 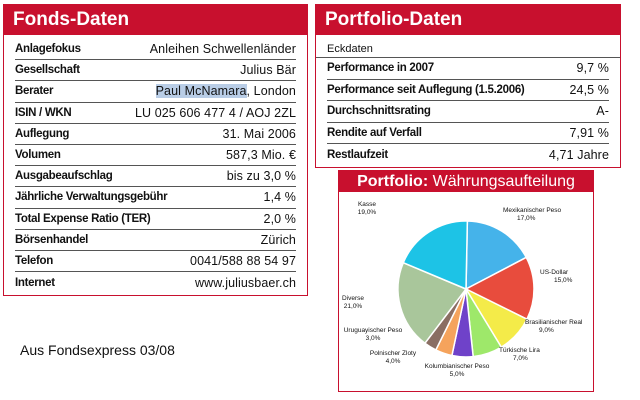 I want to click on slice-label: Türkische Lira, so click(x=519, y=350).